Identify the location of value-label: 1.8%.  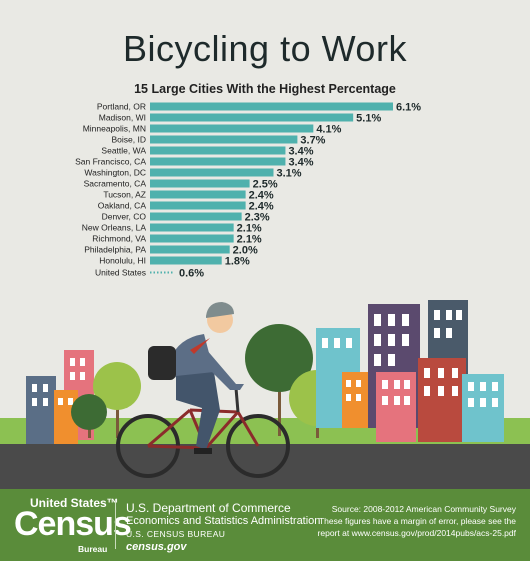
(237, 262).